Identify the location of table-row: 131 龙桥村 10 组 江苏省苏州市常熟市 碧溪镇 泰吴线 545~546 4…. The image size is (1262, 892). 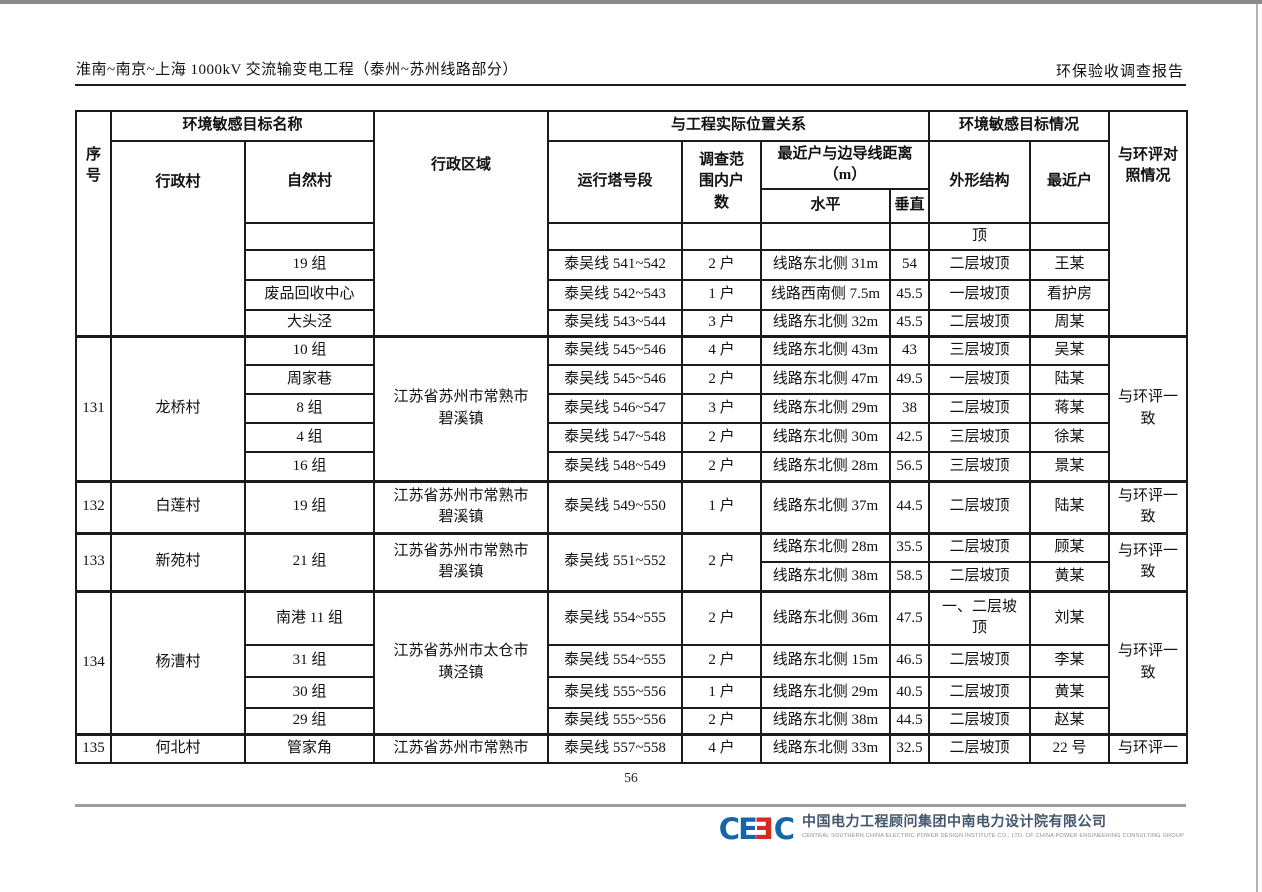
(631, 408).